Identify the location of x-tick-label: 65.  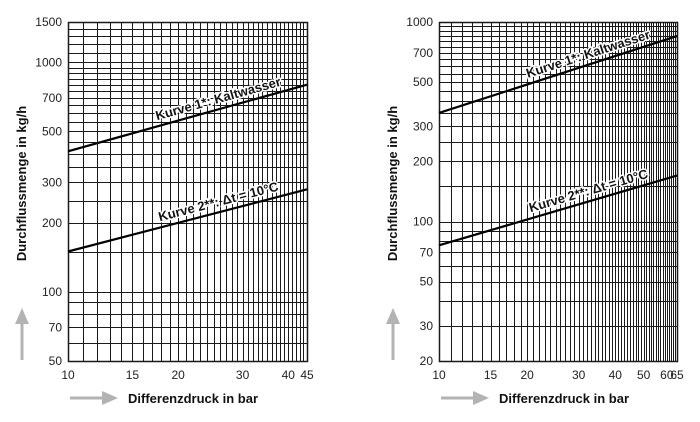
(677, 375).